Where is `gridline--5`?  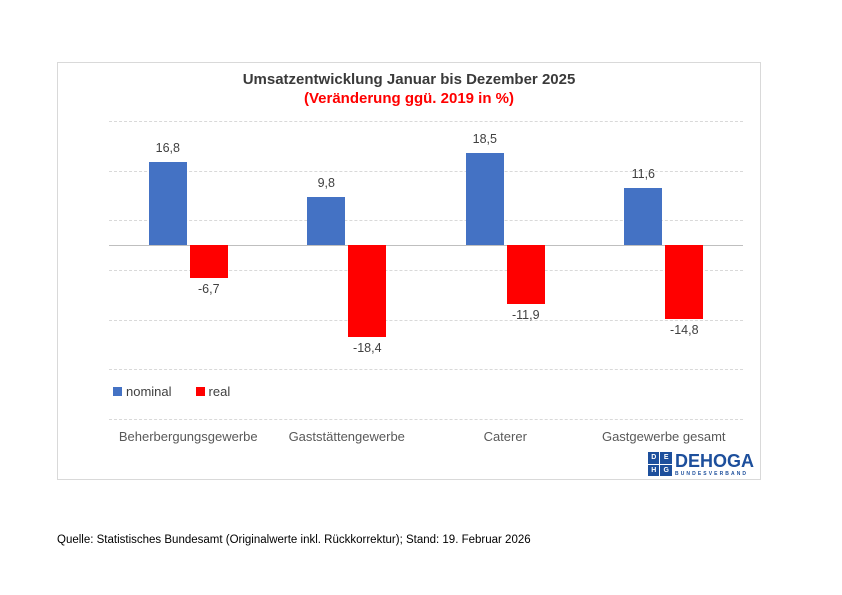 gridline--5 is located at coordinates (426, 270).